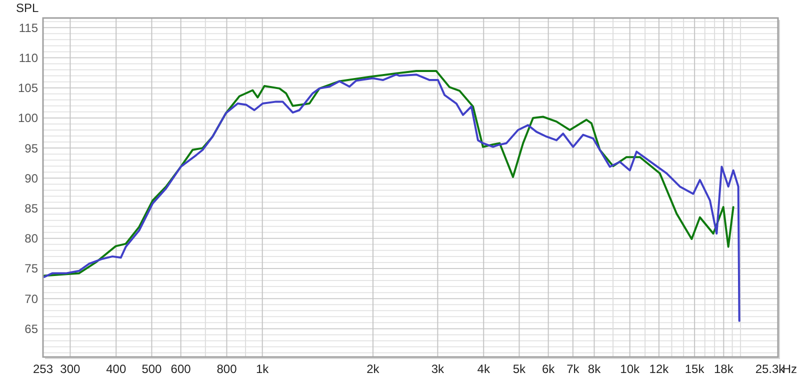  What do you see at coordinates (595, 369) in the screenshot?
I see `x-tick-label: 8k` at bounding box center [595, 369].